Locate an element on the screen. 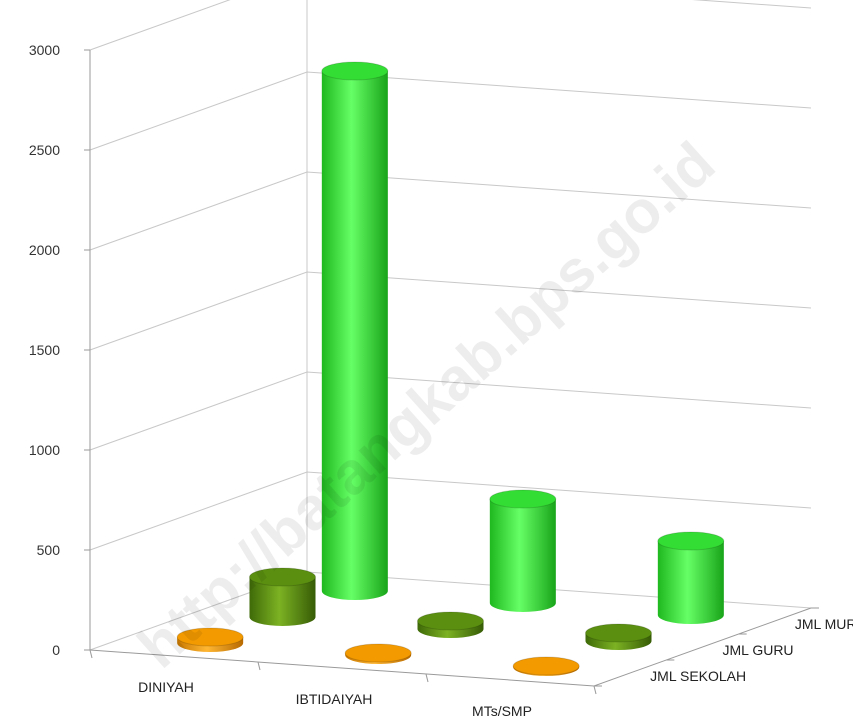 The width and height of the screenshot is (853, 724). y-tick-label: 3000 is located at coordinates (44, 50).